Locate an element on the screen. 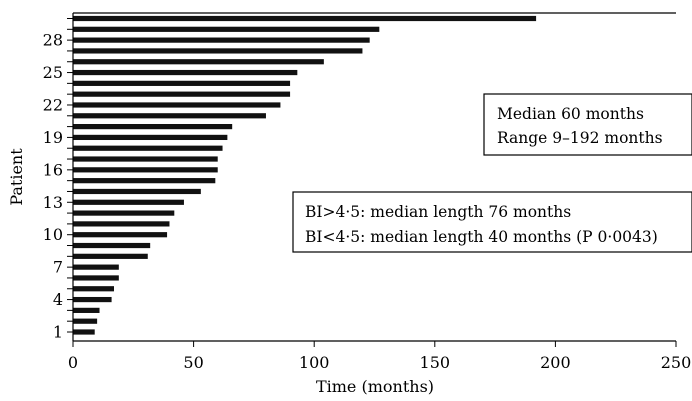  x-tick-label: 250 is located at coordinates (676, 362).